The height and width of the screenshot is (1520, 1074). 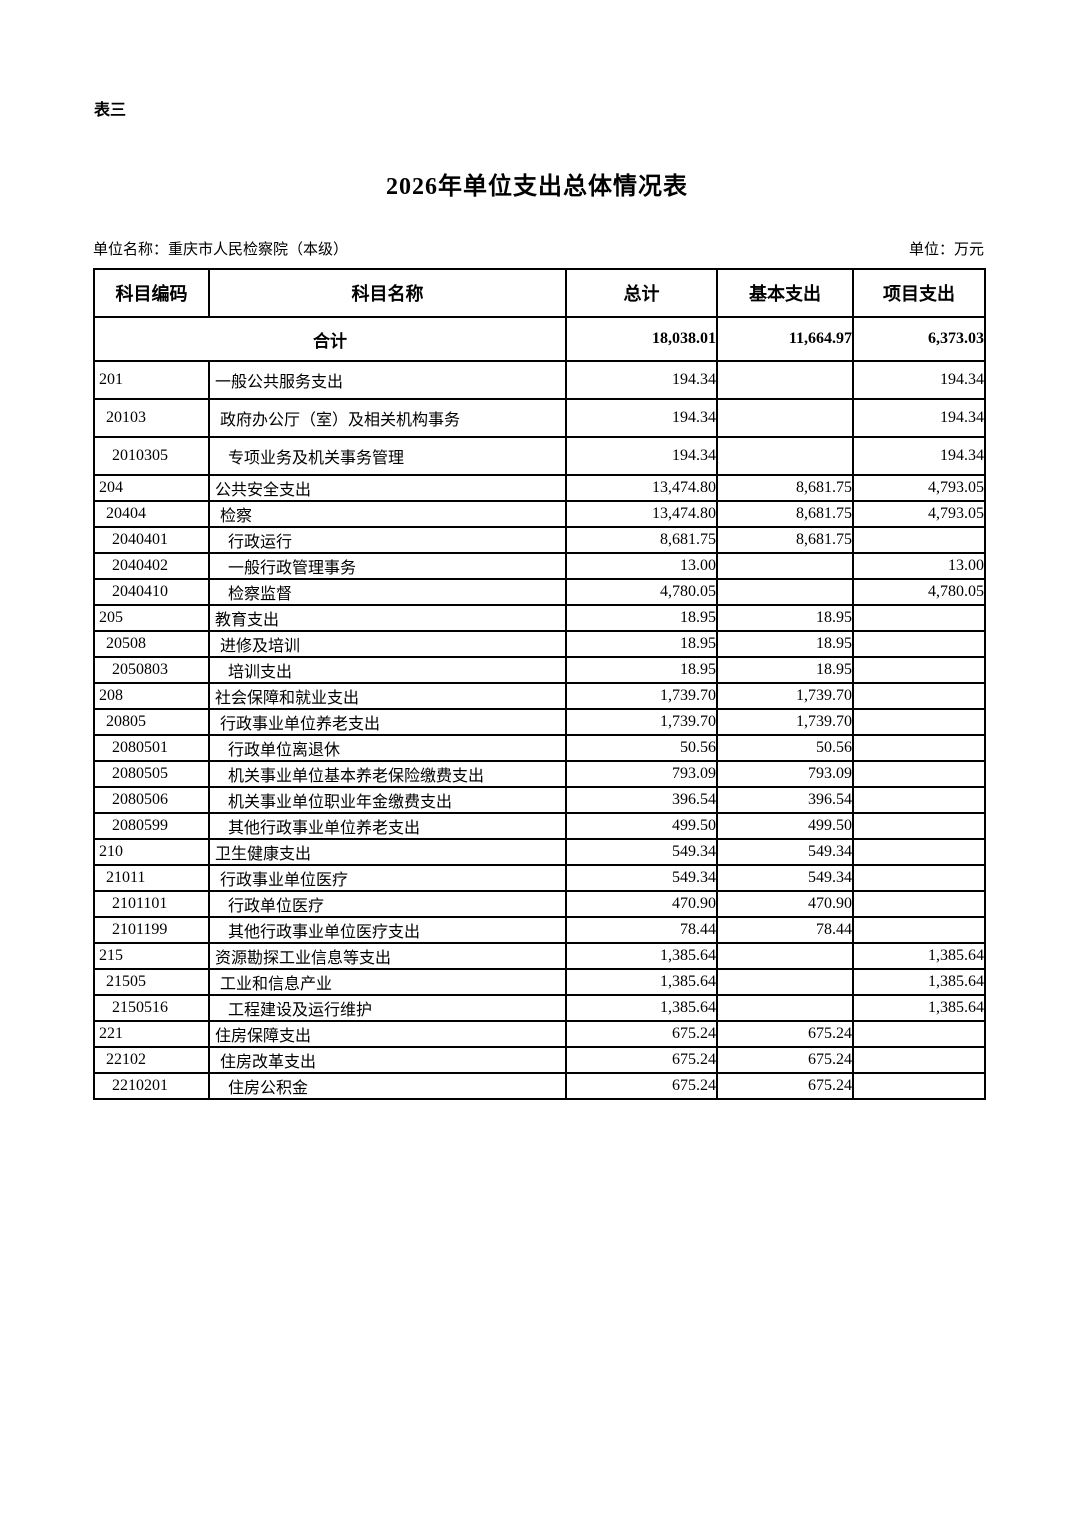 What do you see at coordinates (539, 1060) in the screenshot?
I see `table-row: 22102 住房改革支出 675.24 675.24` at bounding box center [539, 1060].